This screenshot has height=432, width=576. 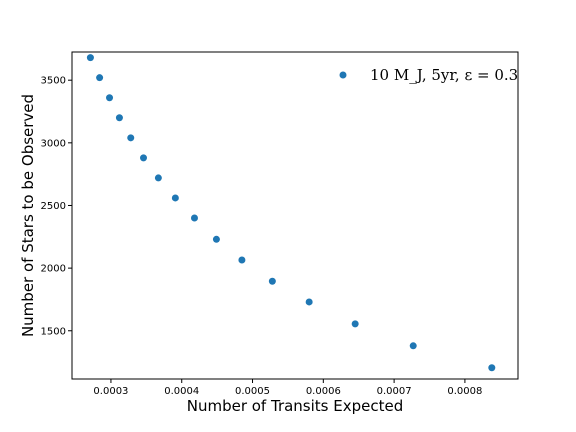 I want to click on y-tick-label: 3000, so click(x=53, y=143).